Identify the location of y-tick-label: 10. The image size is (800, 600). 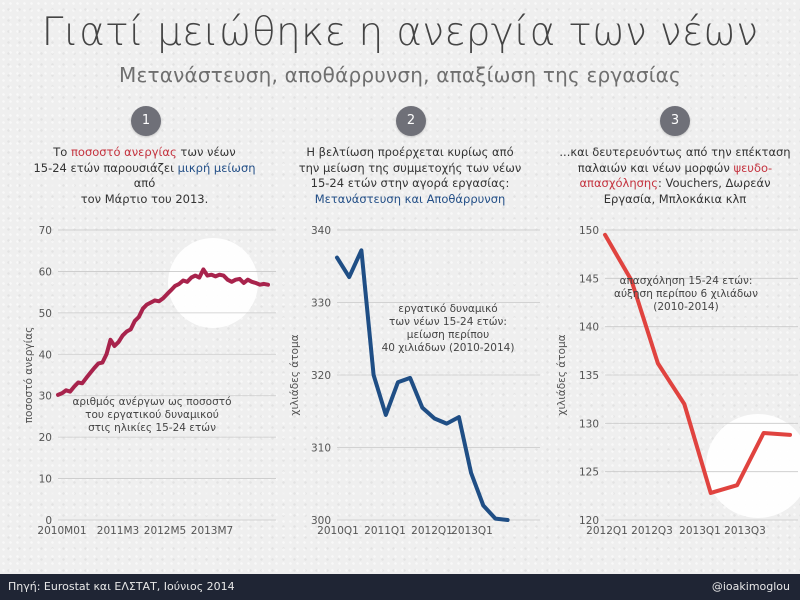
(45, 480).